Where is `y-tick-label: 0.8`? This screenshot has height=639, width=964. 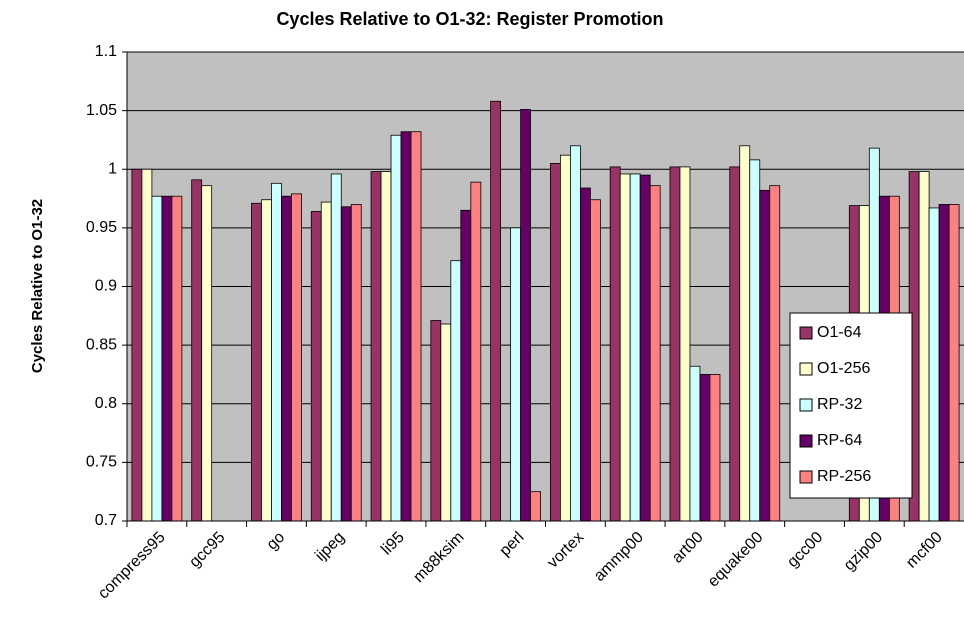 y-tick-label: 0.8 is located at coordinates (106, 403).